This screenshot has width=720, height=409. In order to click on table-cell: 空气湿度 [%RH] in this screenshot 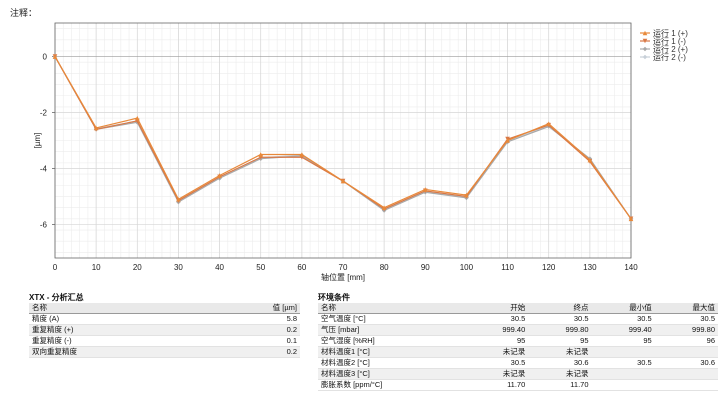, I will do `click(392, 341)`.